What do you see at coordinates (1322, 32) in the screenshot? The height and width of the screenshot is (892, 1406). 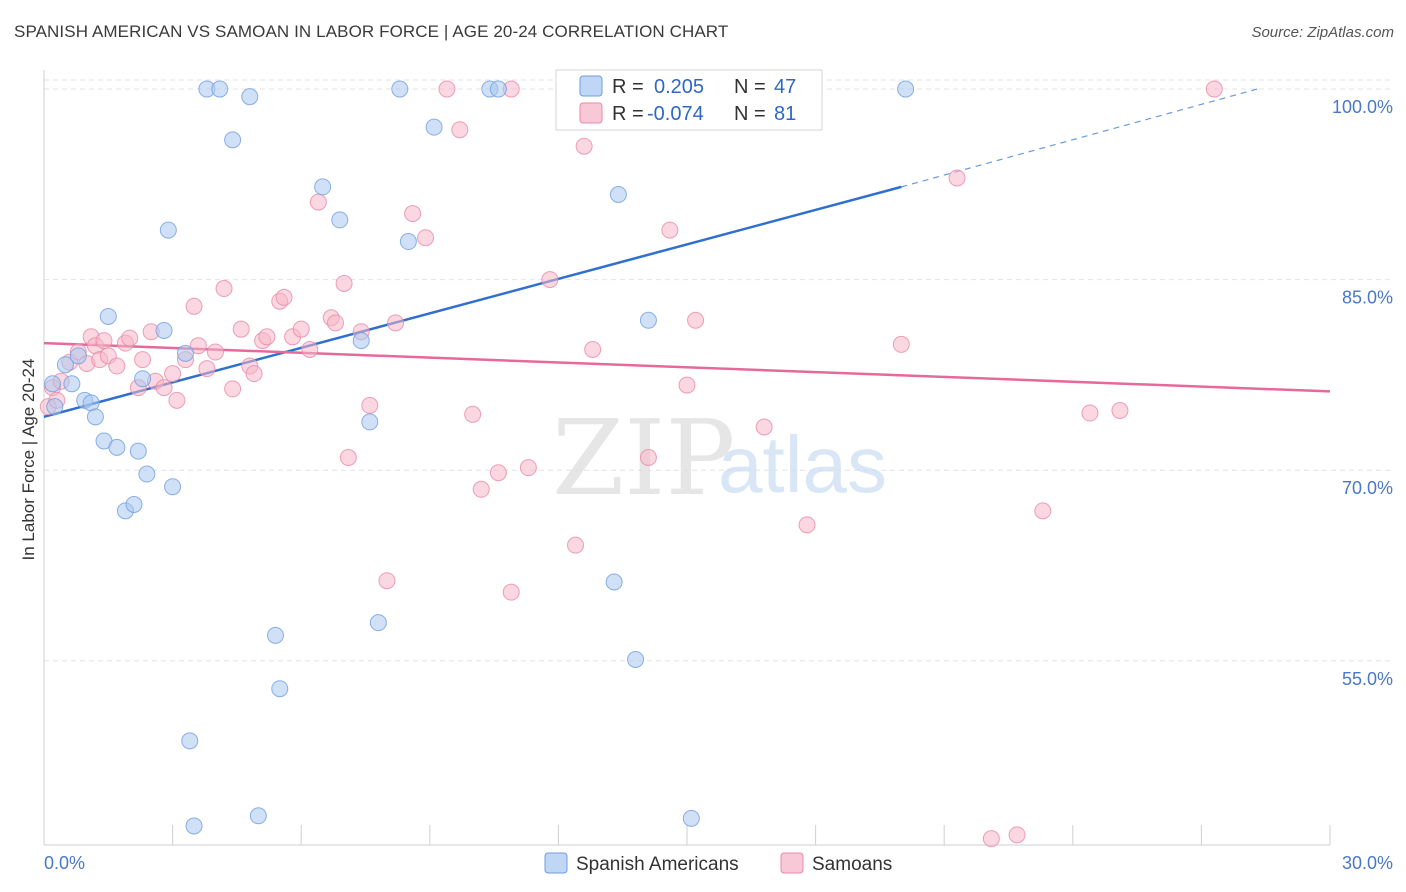 I see `source-label: Source: ZipAtlas.com` at bounding box center [1322, 32].